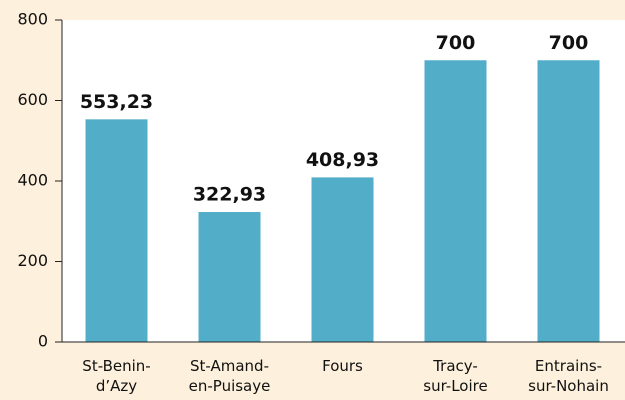 This screenshot has height=400, width=625. What do you see at coordinates (568, 376) in the screenshot?
I see `x-tick-label: Entrains-sur-Nohain` at bounding box center [568, 376].